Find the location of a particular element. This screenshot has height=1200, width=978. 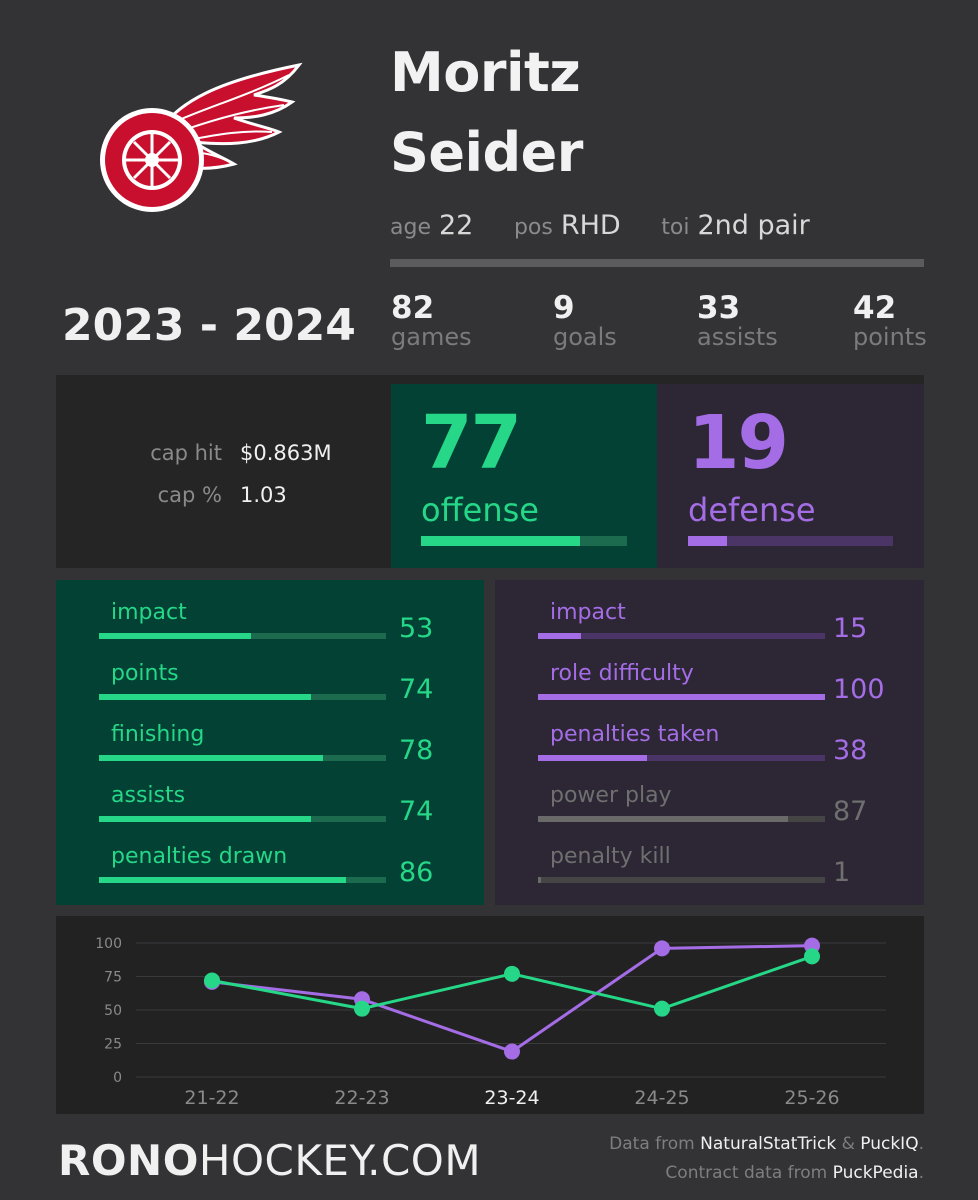

credits-amp: & is located at coordinates (848, 1144).